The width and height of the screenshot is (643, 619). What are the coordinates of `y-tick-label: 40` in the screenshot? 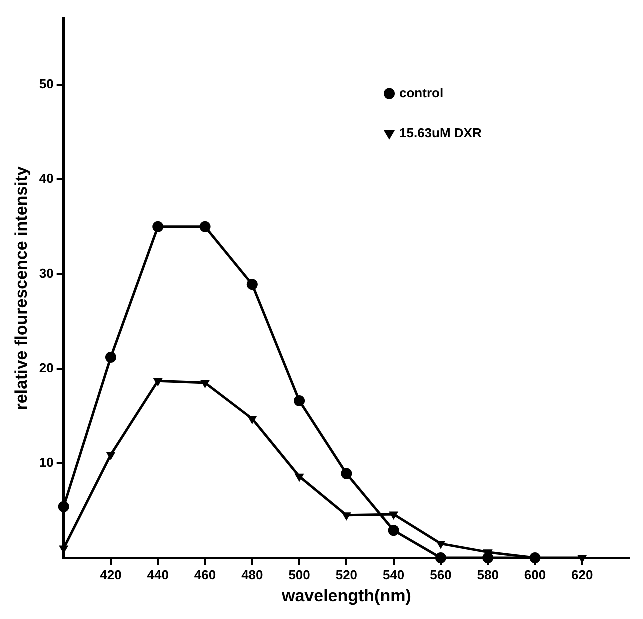 It's located at (46, 178).